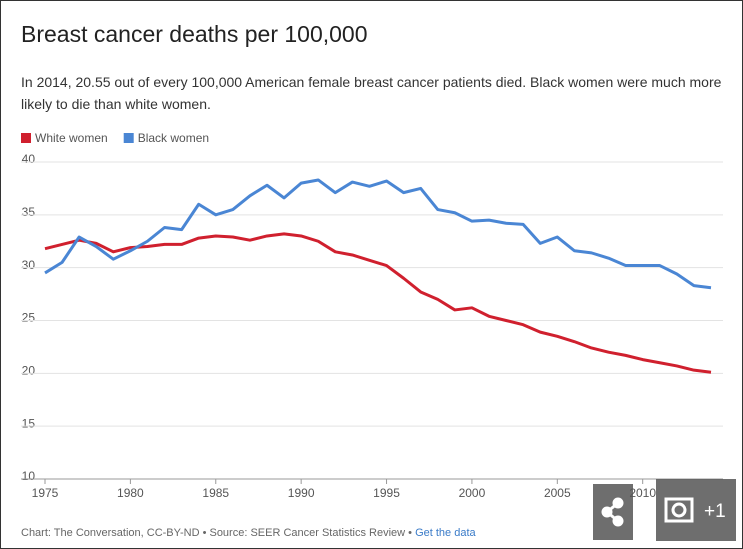 The height and width of the screenshot is (549, 743). What do you see at coordinates (71, 138) in the screenshot?
I see `legend-label: White women` at bounding box center [71, 138].